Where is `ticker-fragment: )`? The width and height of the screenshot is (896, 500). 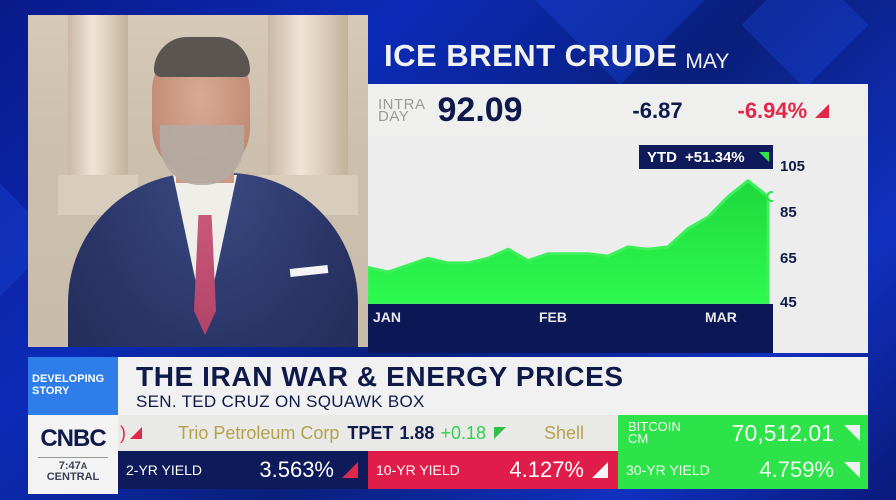 ticker-fragment: ) is located at coordinates (123, 432).